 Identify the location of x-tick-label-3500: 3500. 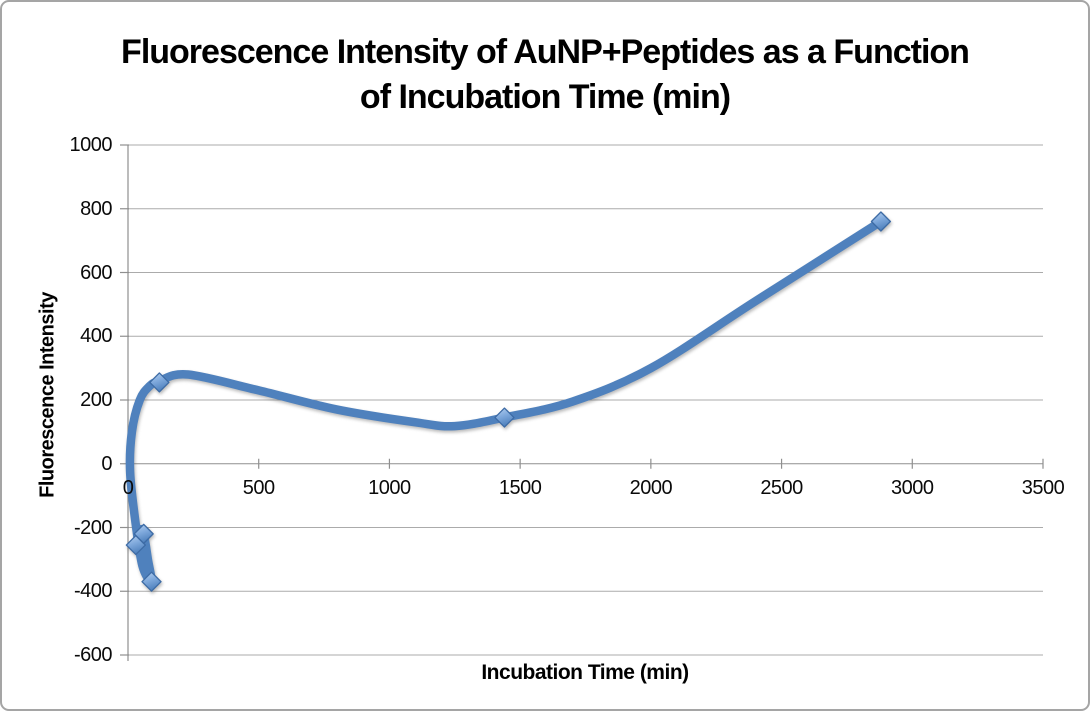
(1043, 487).